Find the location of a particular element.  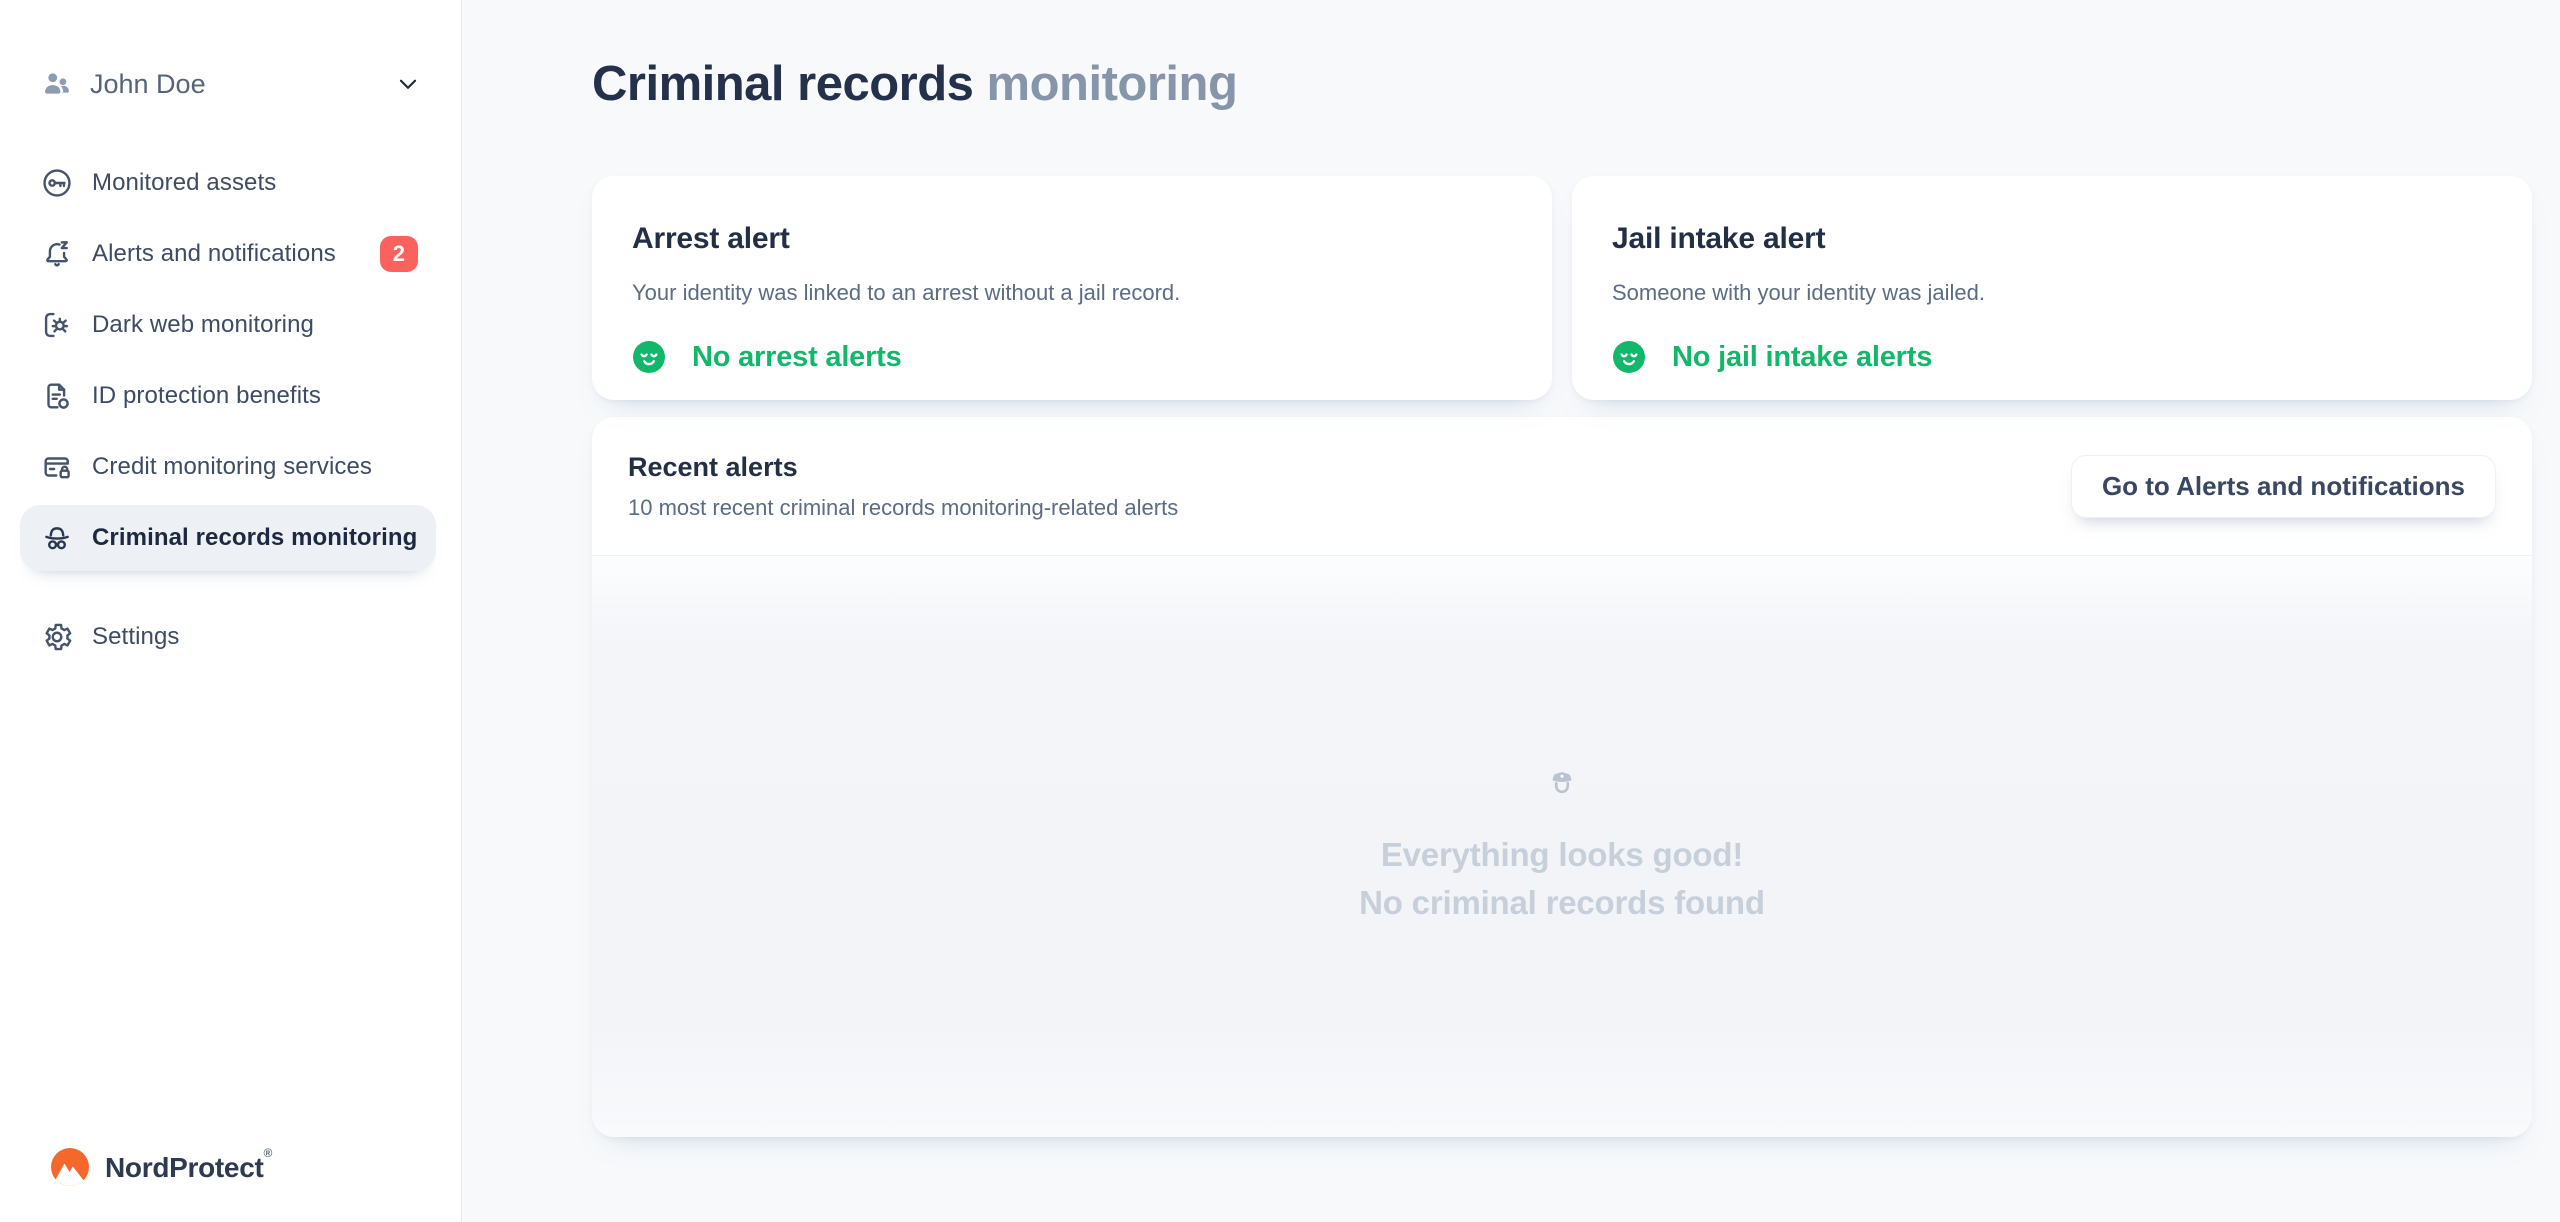

sidebar-item-settings: Settings is located at coordinates (228, 637).